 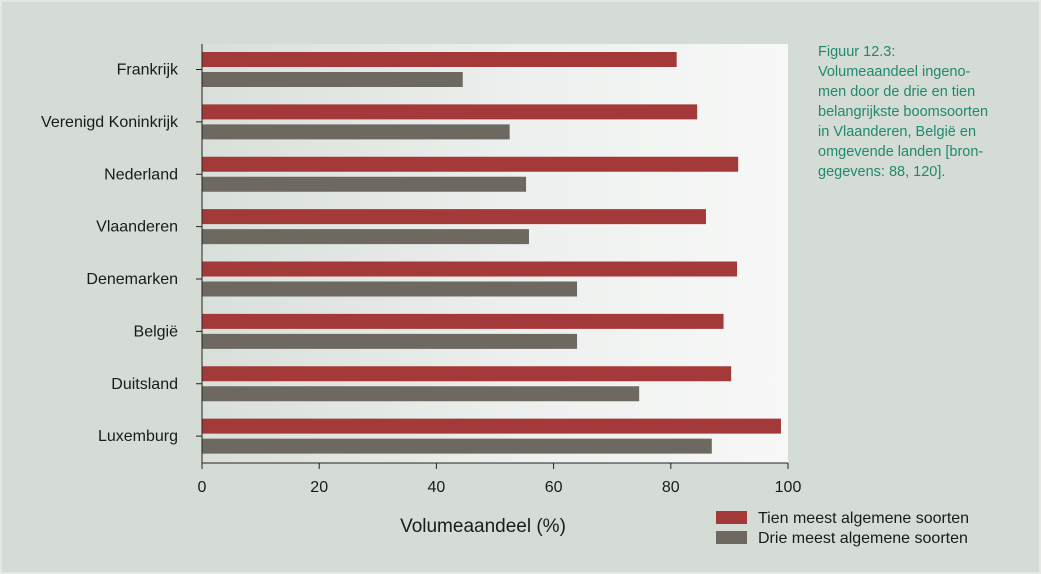 What do you see at coordinates (788, 487) in the screenshot?
I see `x-tick-label: 100` at bounding box center [788, 487].